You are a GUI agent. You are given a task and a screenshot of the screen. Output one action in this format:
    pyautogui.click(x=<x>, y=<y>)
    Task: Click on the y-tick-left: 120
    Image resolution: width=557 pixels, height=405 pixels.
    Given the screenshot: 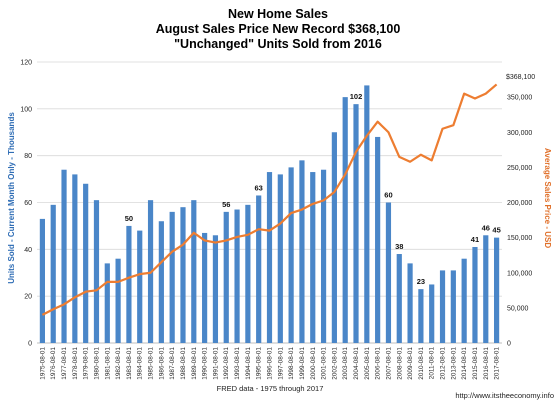 What is the action you would take?
    pyautogui.click(x=26, y=63)
    